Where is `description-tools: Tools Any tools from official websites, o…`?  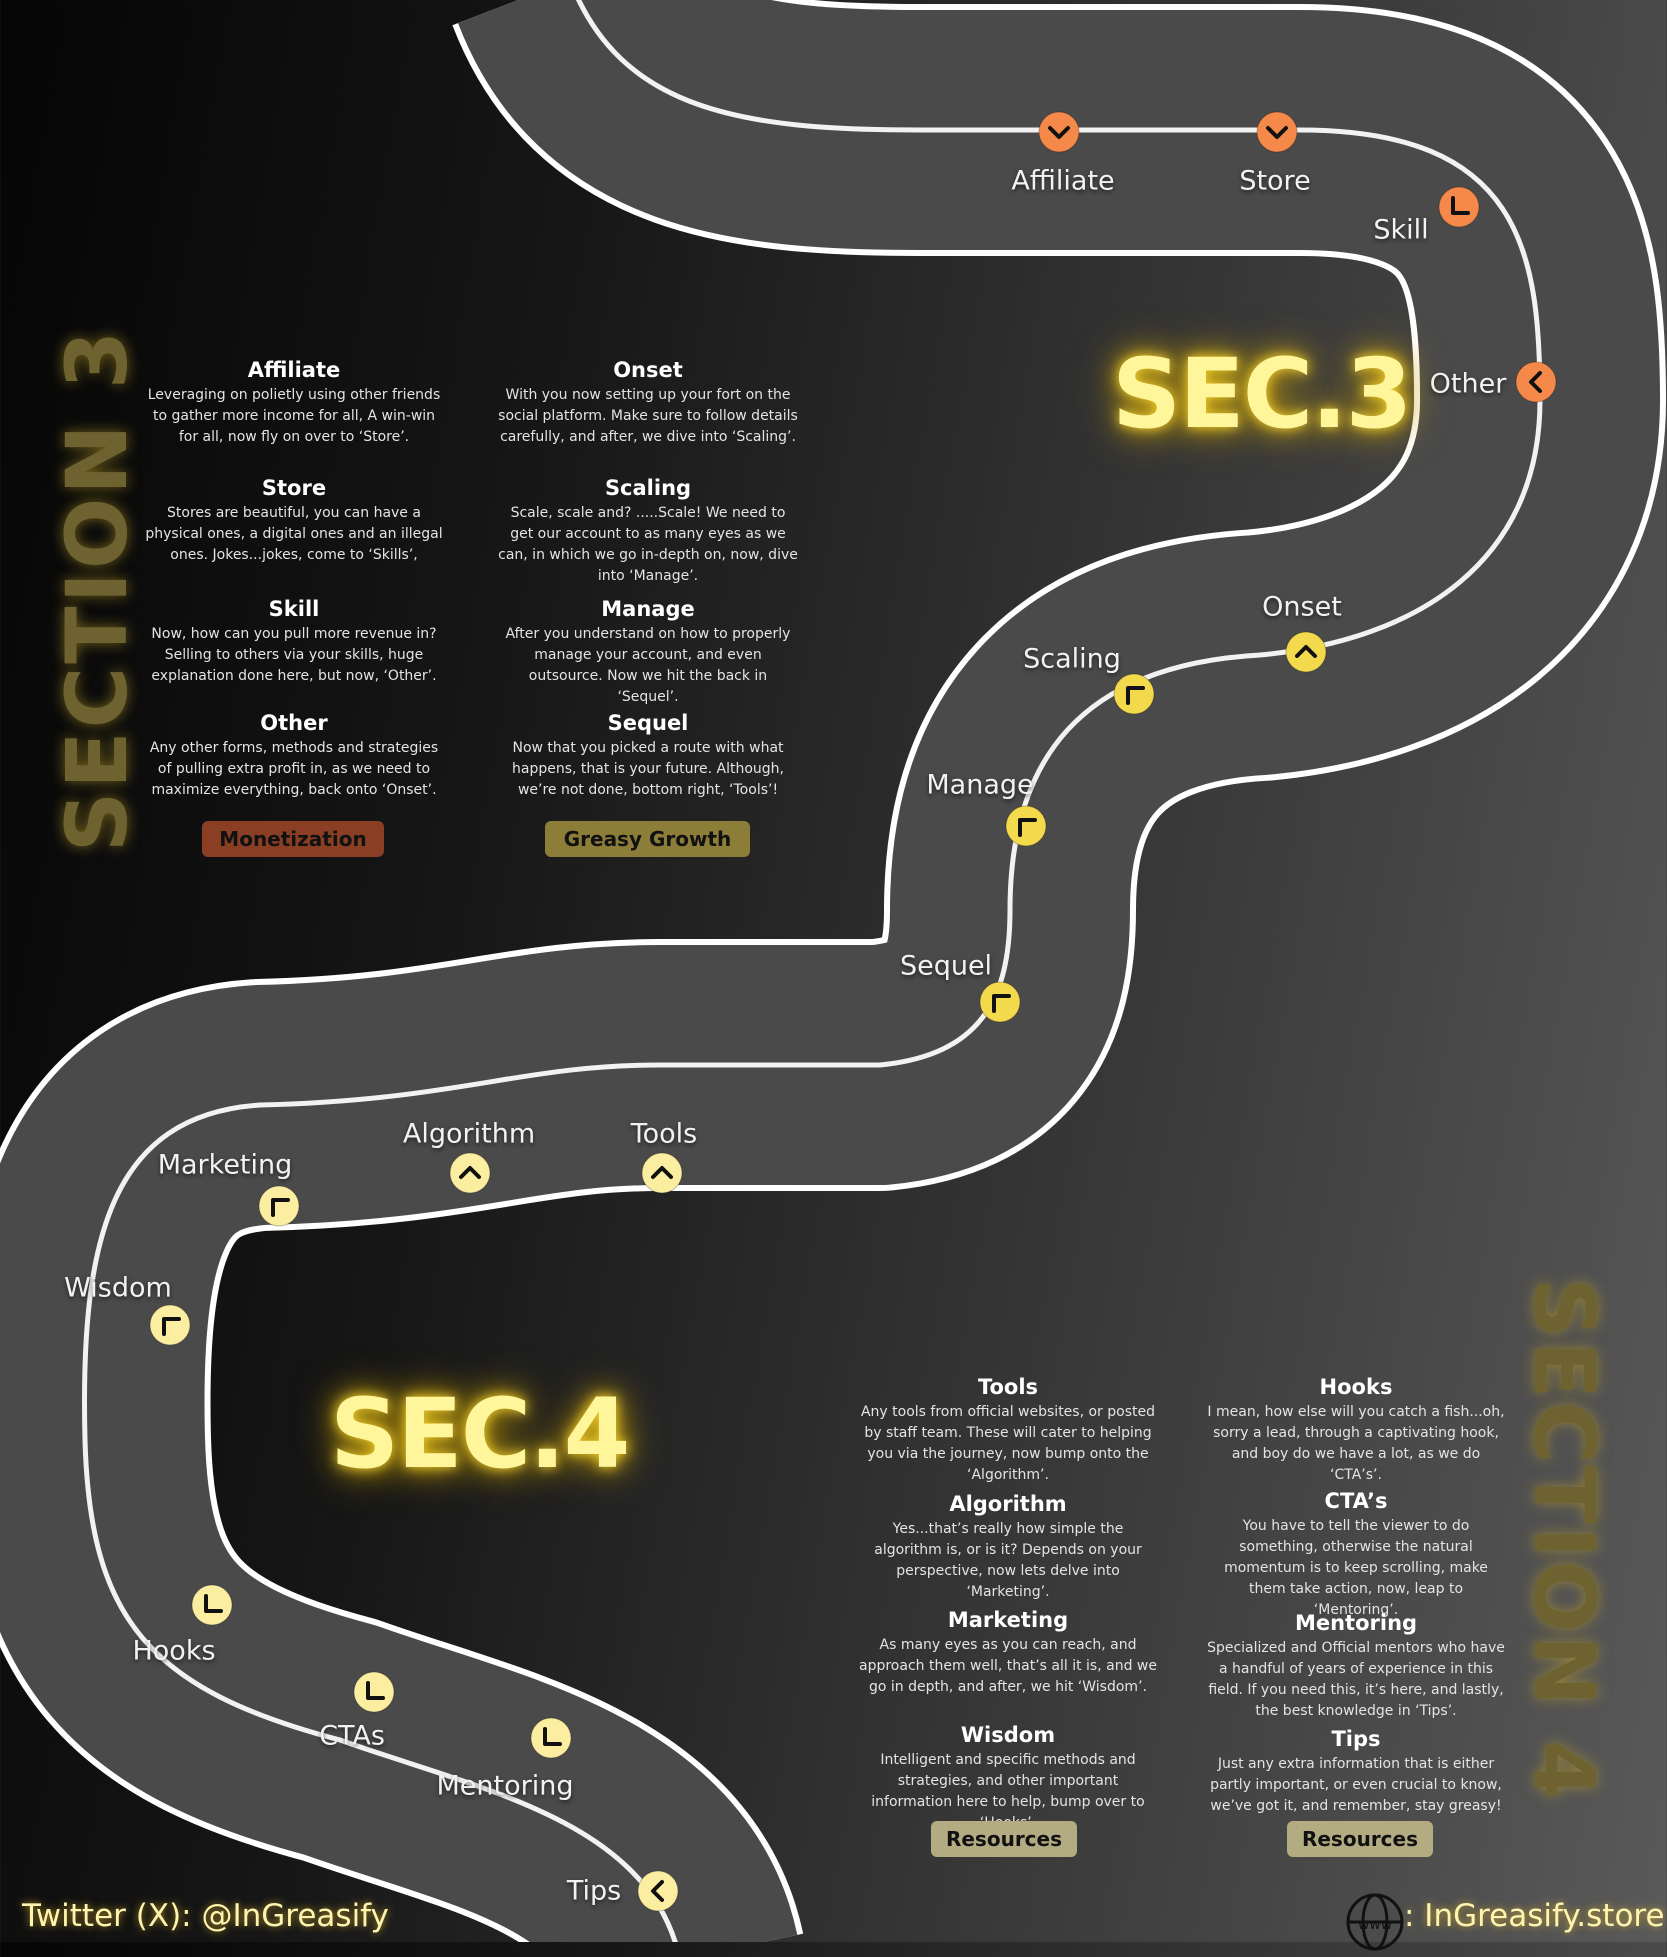
description-tools: Tools Any tools from official websites, o… is located at coordinates (1008, 1430).